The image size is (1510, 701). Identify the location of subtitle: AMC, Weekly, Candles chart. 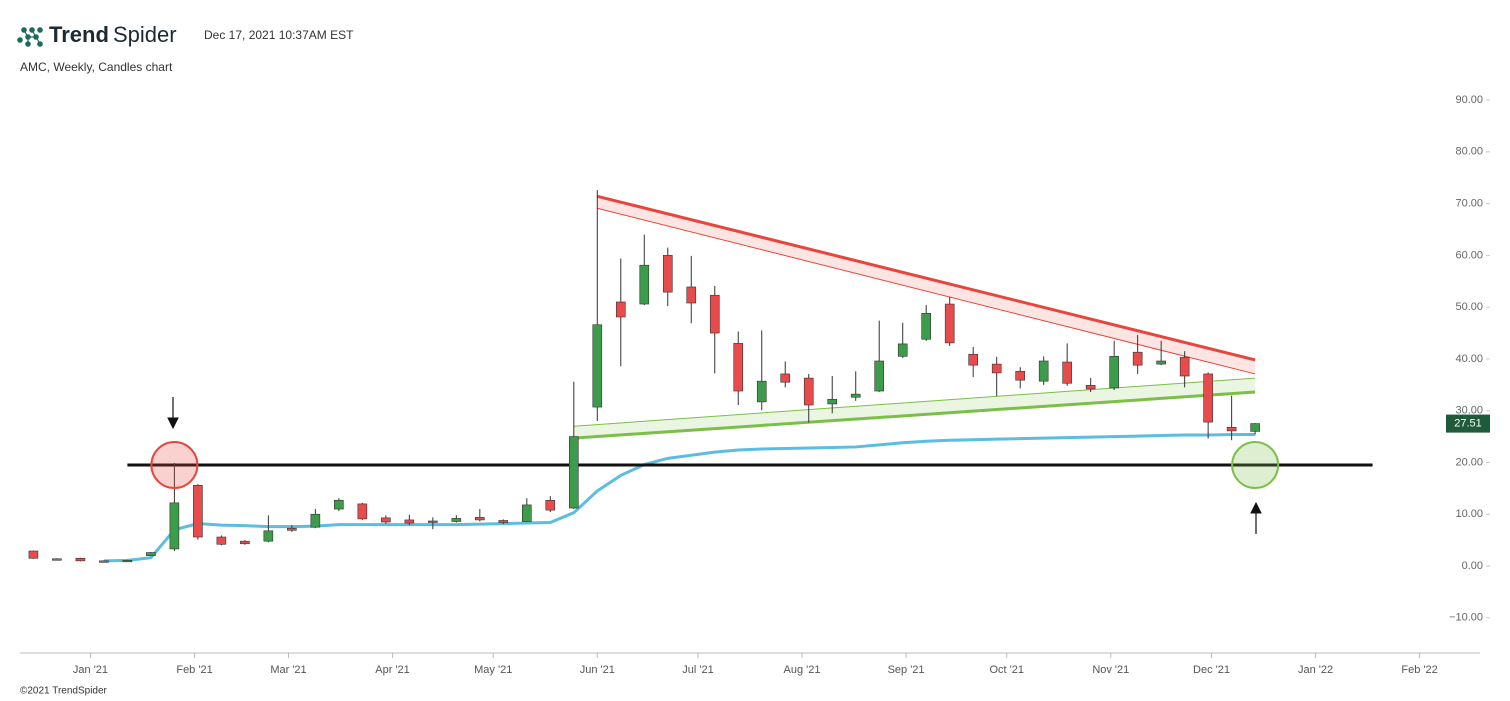
(96, 67).